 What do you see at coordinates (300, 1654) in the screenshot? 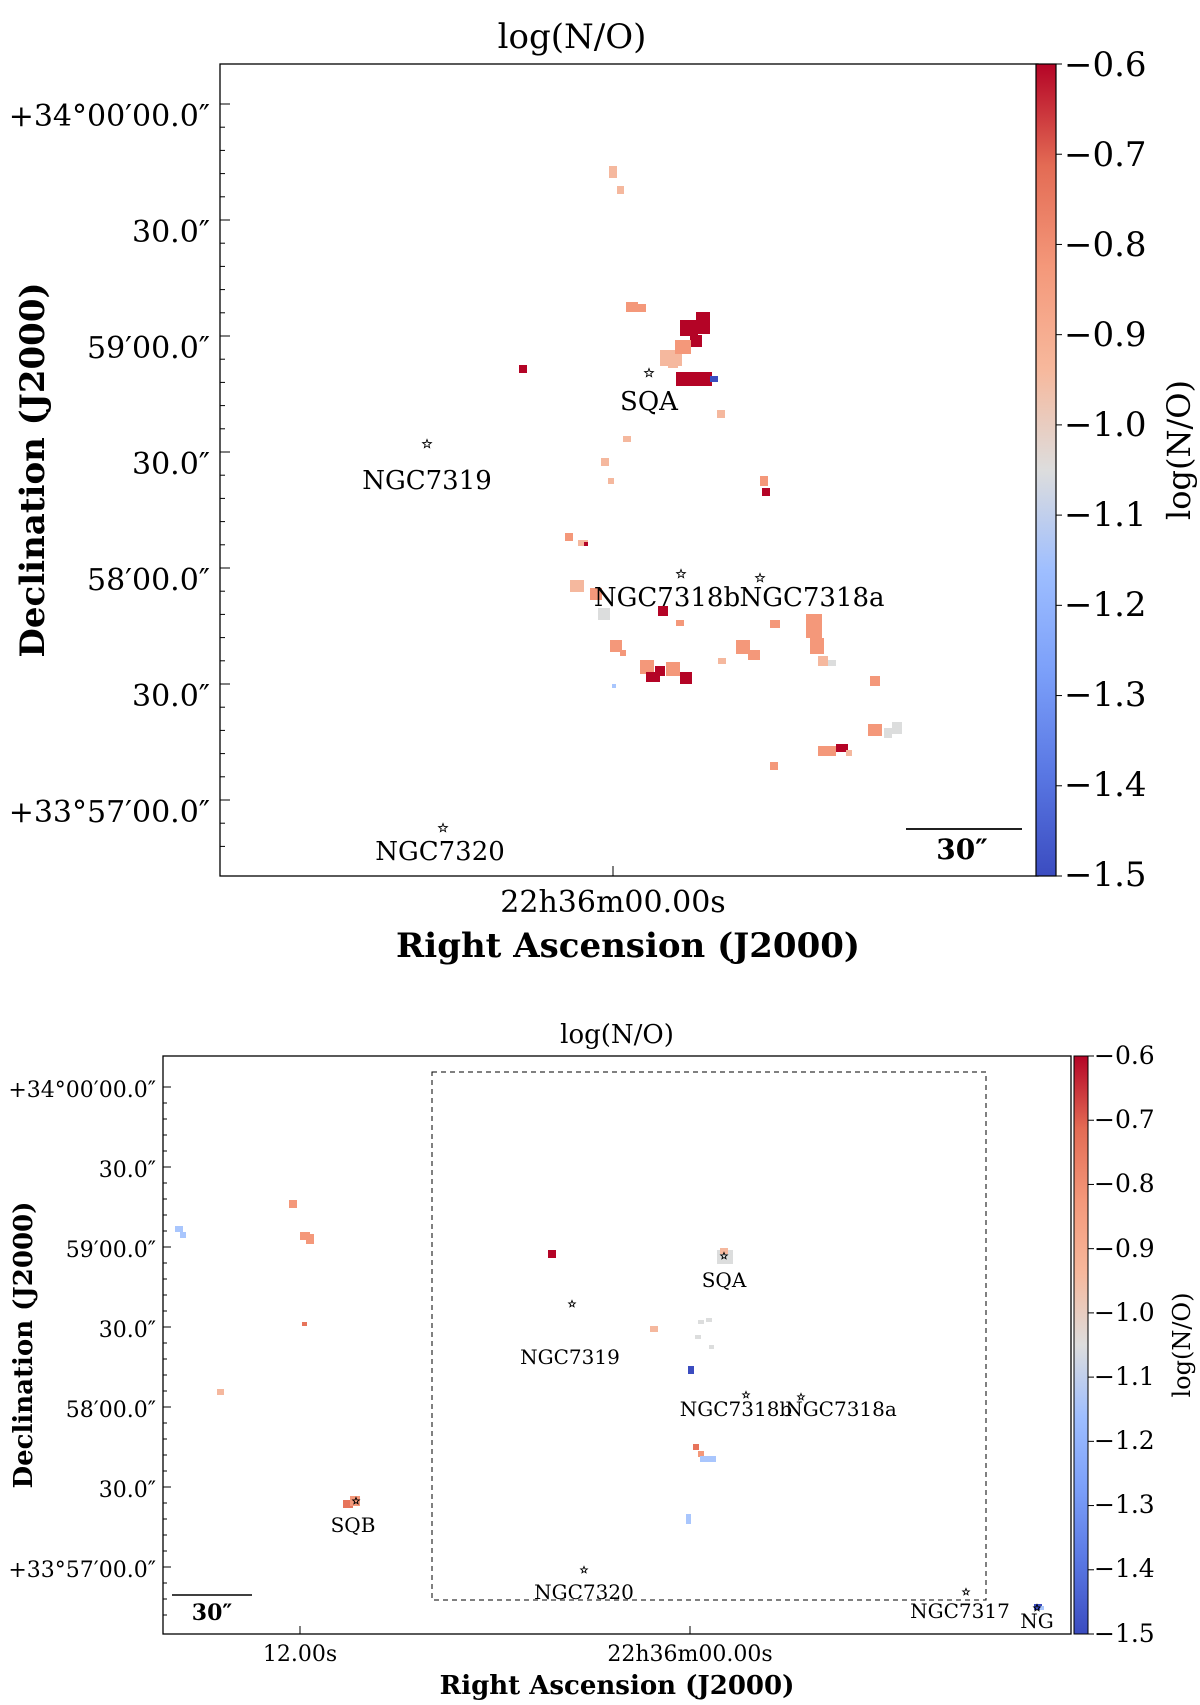
I see `panel-bottom-xtick-label: 12.00s` at bounding box center [300, 1654].